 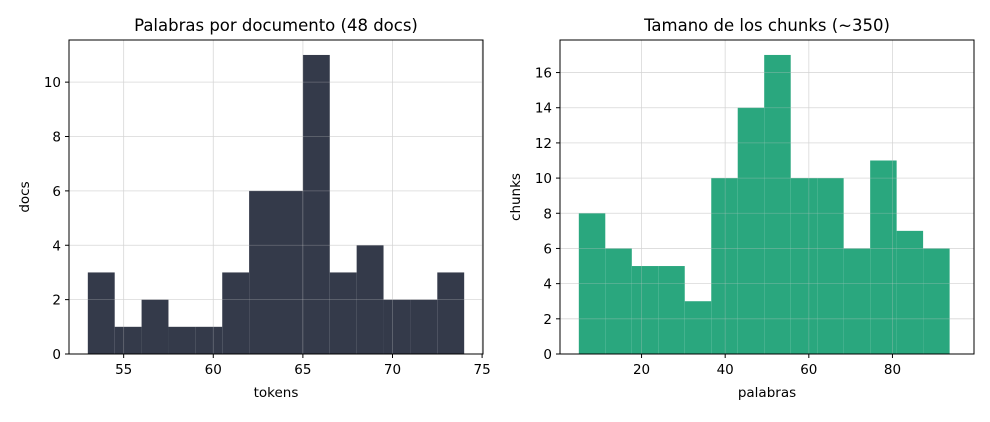 What do you see at coordinates (641, 370) in the screenshot?
I see `x-tick-label: 20` at bounding box center [641, 370].